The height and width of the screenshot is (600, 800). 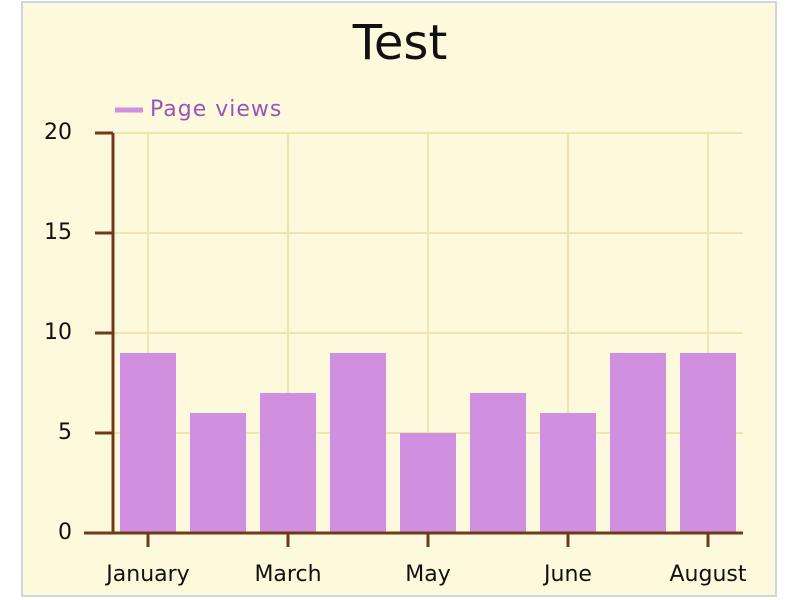 What do you see at coordinates (58, 132) in the screenshot?
I see `y-tick-label: 20` at bounding box center [58, 132].